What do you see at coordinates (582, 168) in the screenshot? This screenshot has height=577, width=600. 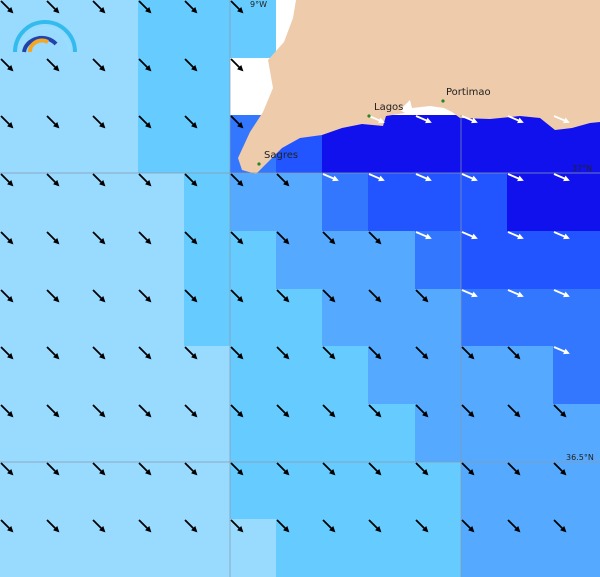 I see `latitude-label-37: 37°N` at bounding box center [582, 168].